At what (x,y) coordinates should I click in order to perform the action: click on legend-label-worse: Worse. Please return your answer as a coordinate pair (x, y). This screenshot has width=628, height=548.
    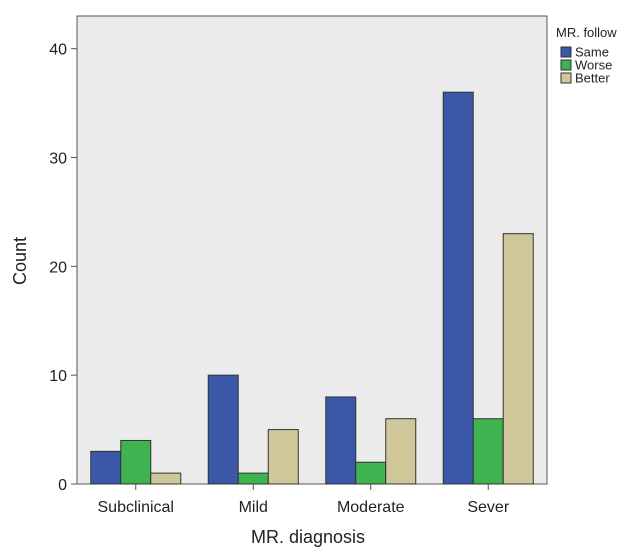
    Looking at the image, I should click on (593, 65).